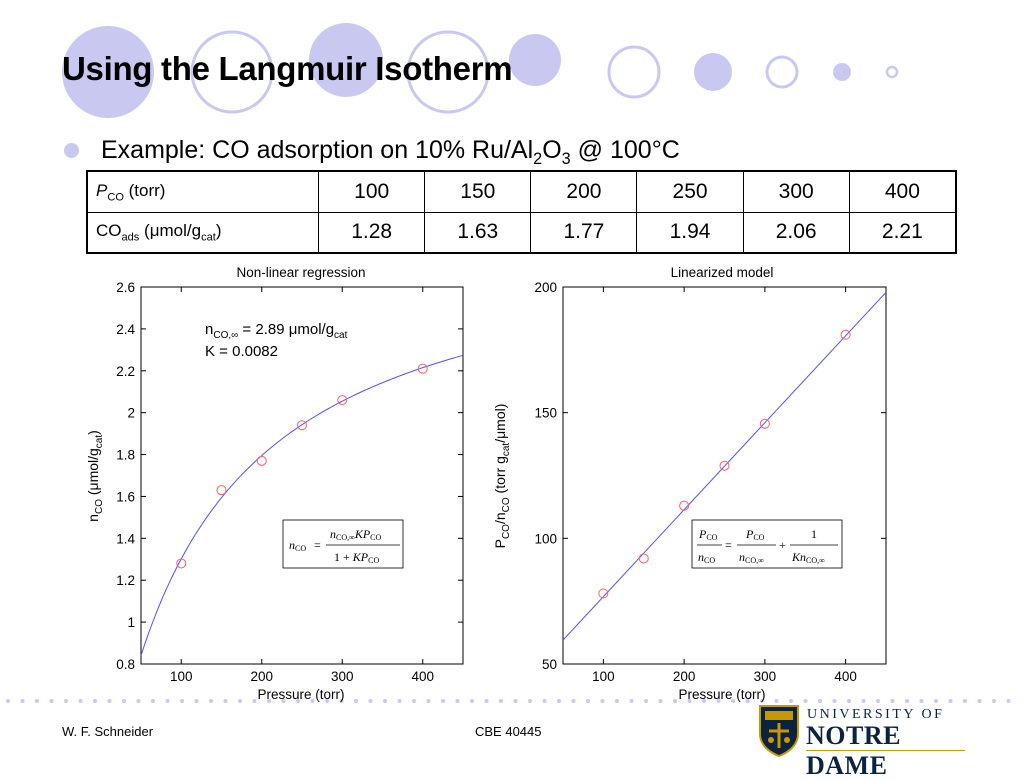 The image size is (1024, 781). I want to click on table-cell: 400, so click(902, 191).